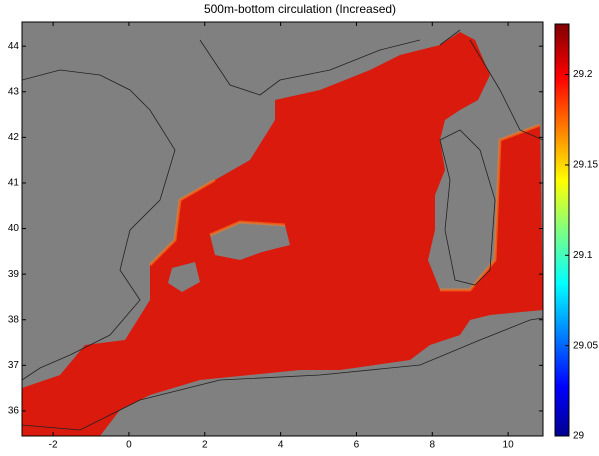 This screenshot has height=456, width=599. I want to click on y-tick-label: 37, so click(14, 365).